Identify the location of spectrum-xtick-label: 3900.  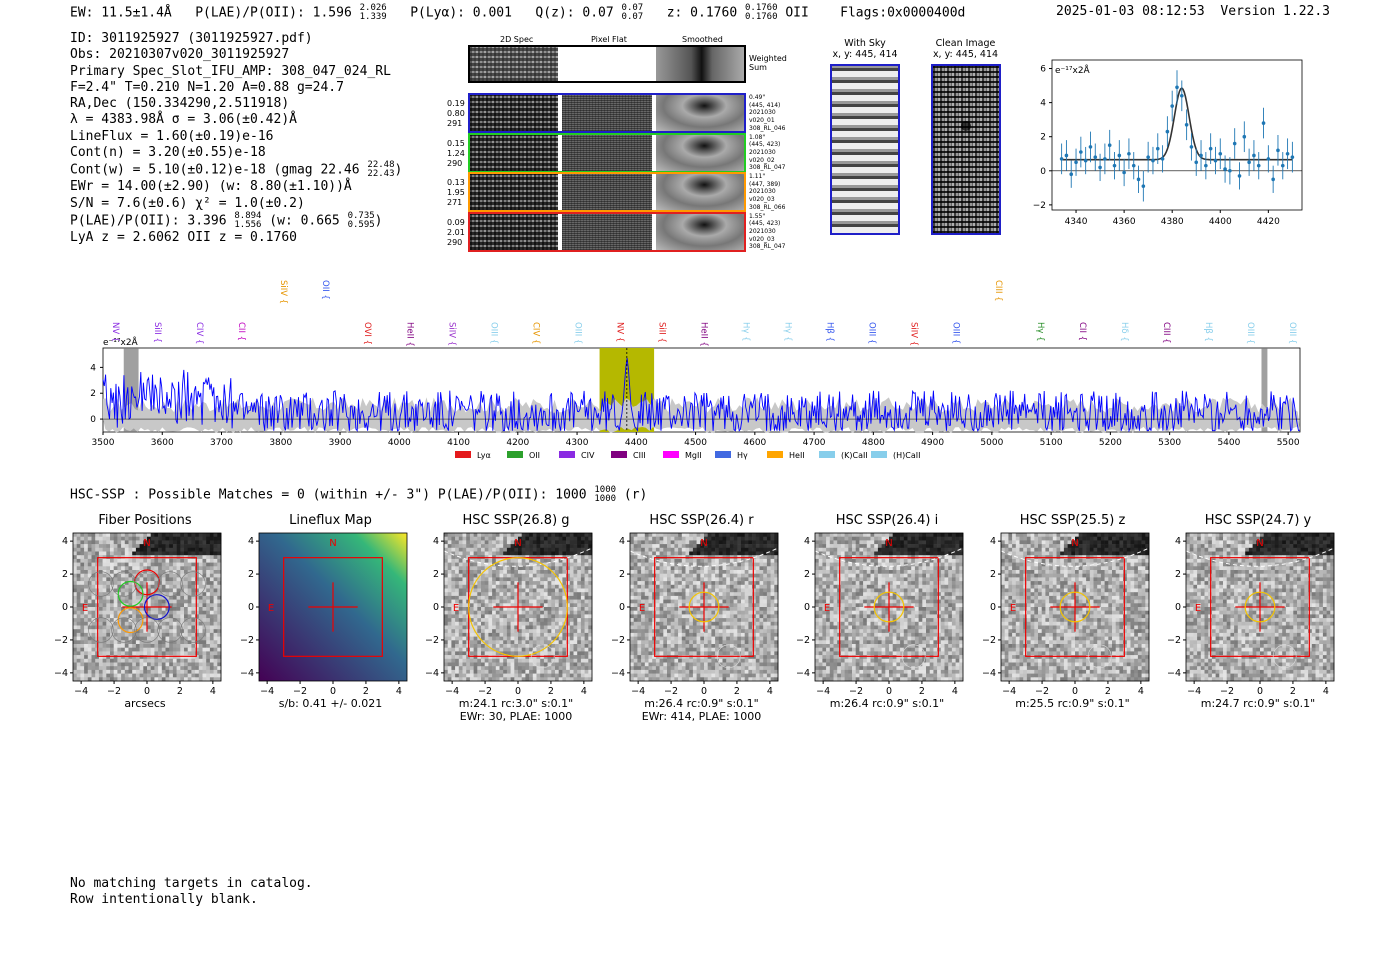
(340, 443).